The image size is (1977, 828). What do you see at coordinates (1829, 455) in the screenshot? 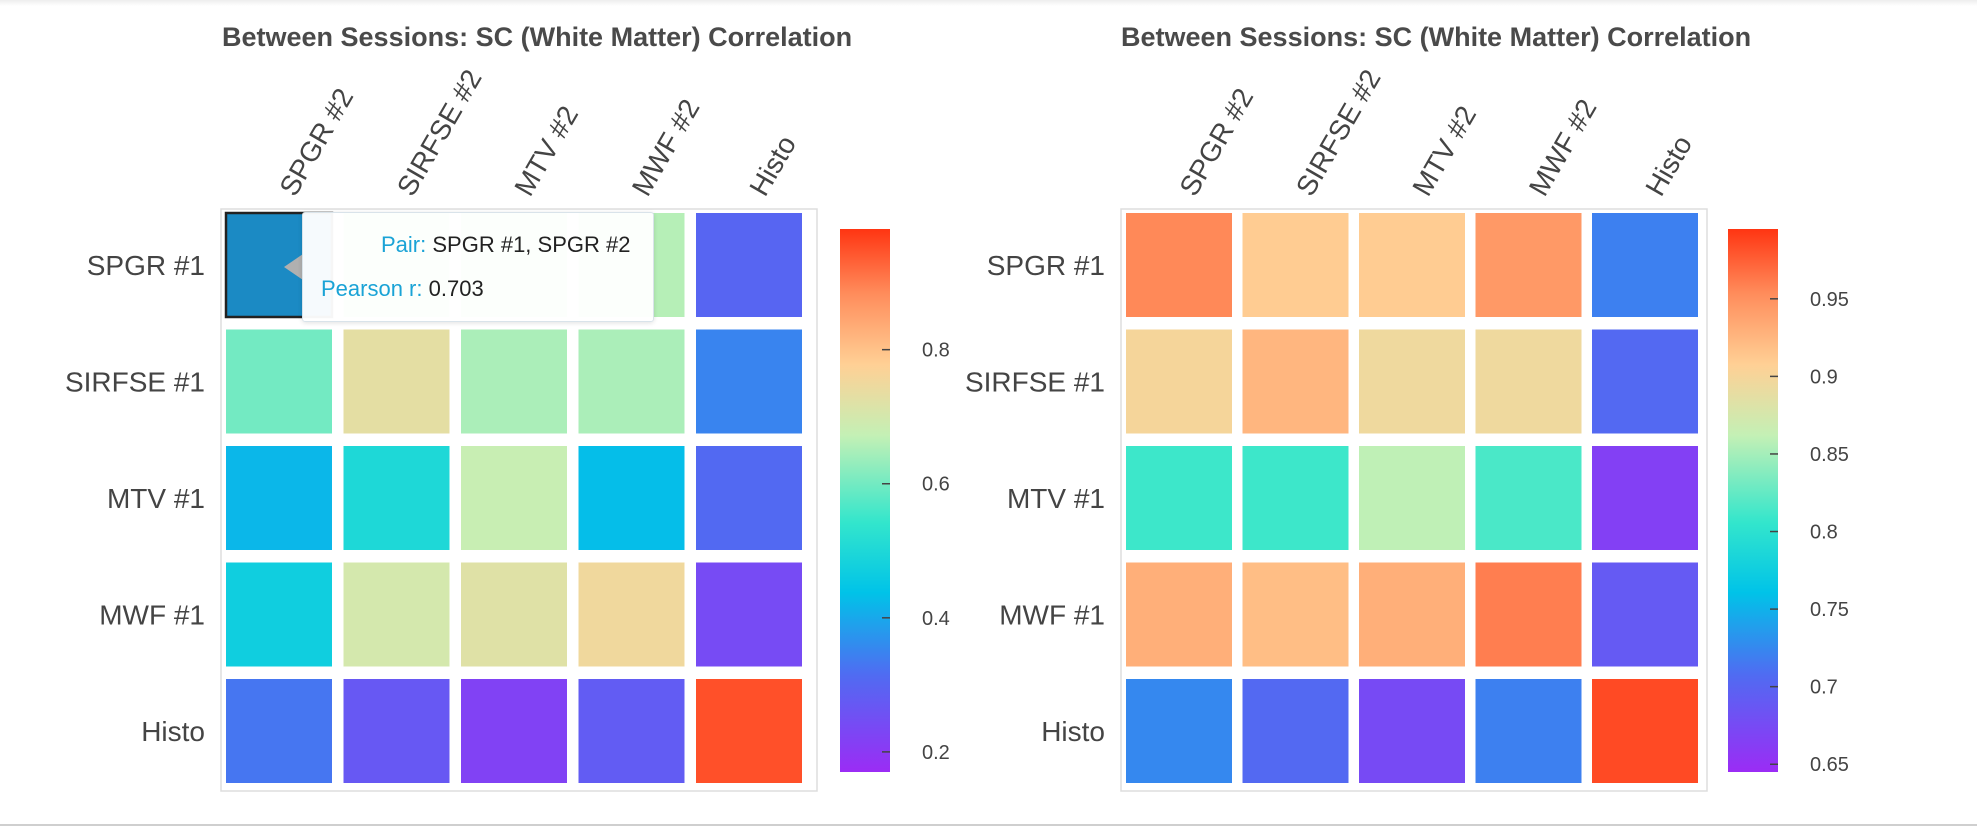
I see `colorbar-tick-label: 0.85` at bounding box center [1829, 455].